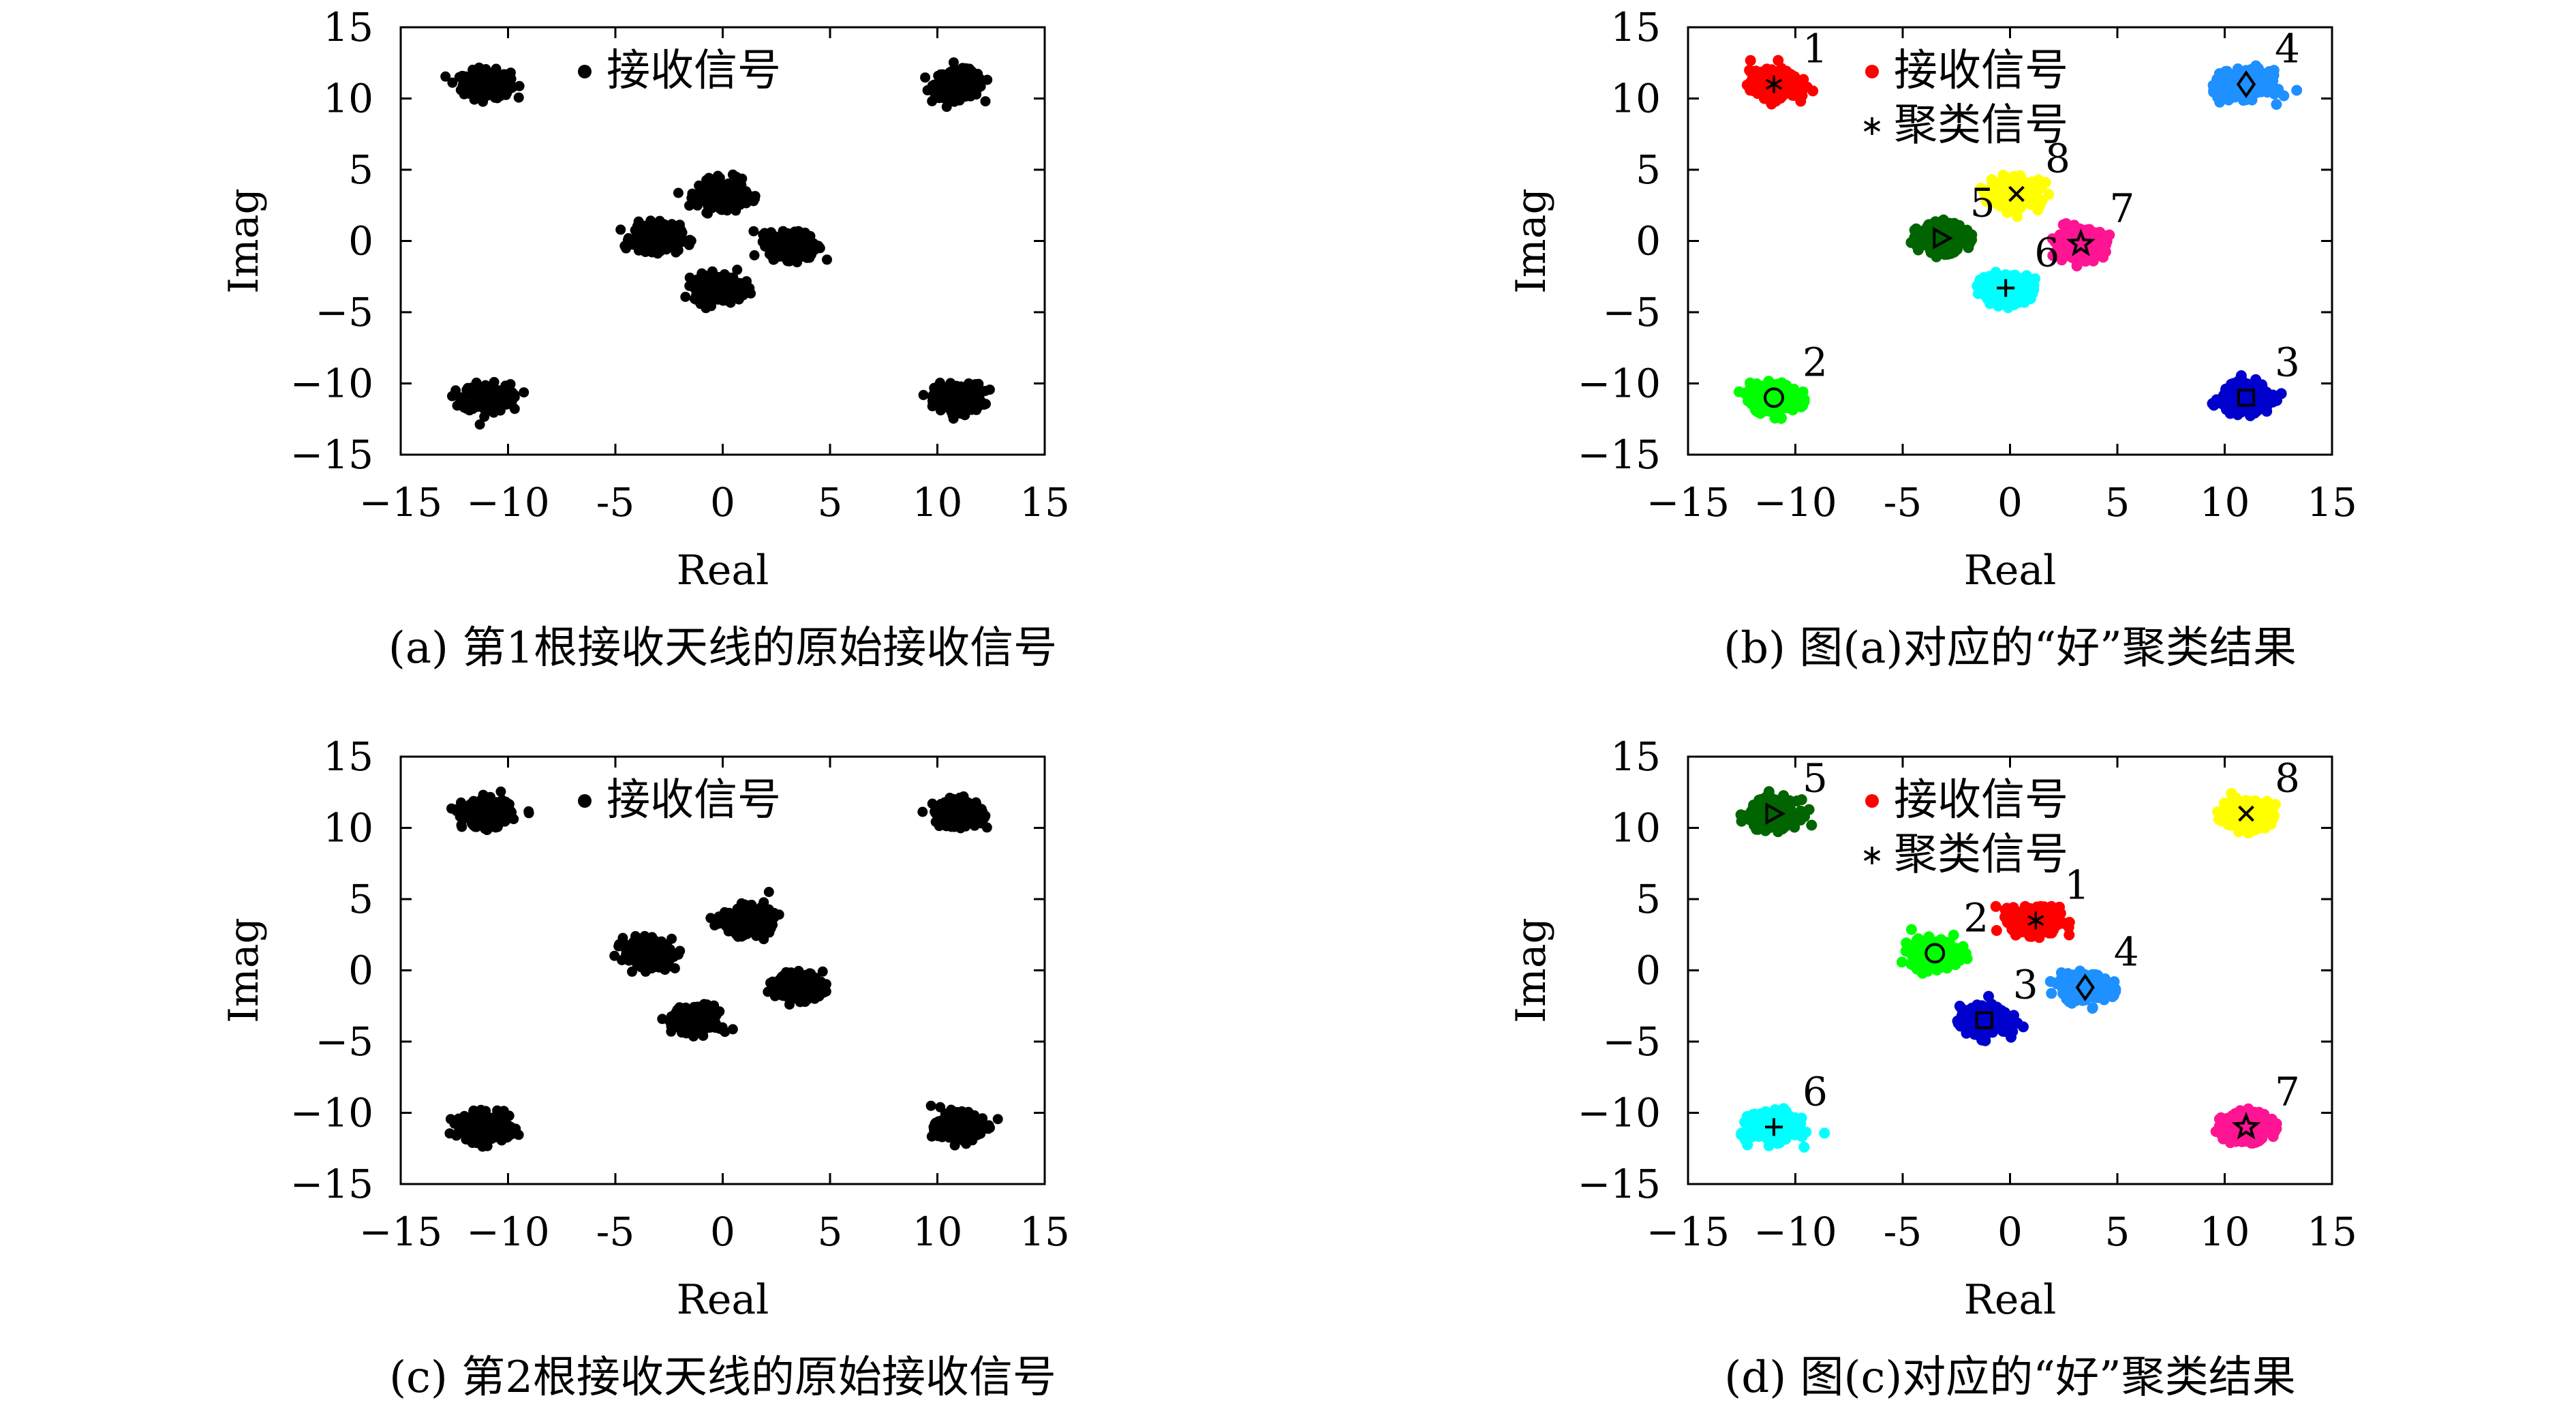  What do you see at coordinates (1903, 502) in the screenshot?
I see `x-tick-label: -5` at bounding box center [1903, 502].